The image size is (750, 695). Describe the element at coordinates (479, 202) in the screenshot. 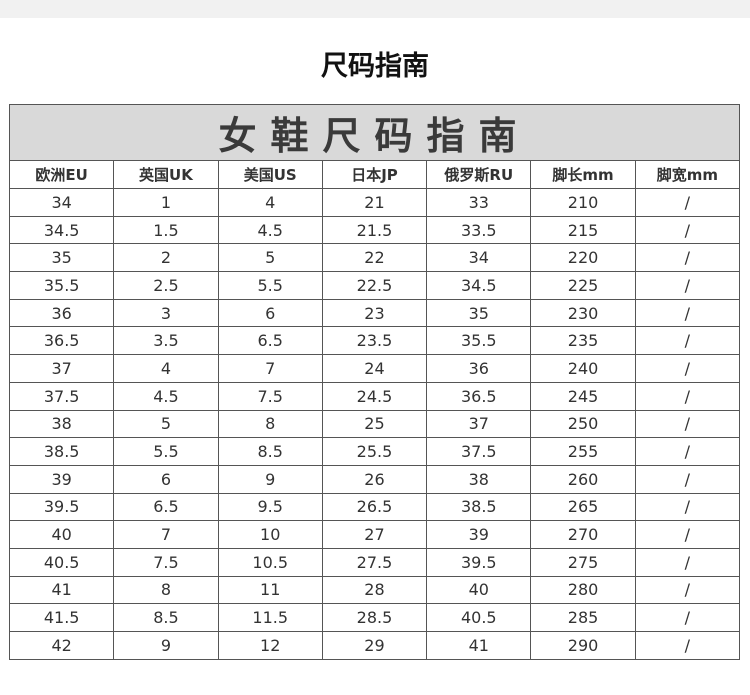

I see `table-cell: 33` at that location.